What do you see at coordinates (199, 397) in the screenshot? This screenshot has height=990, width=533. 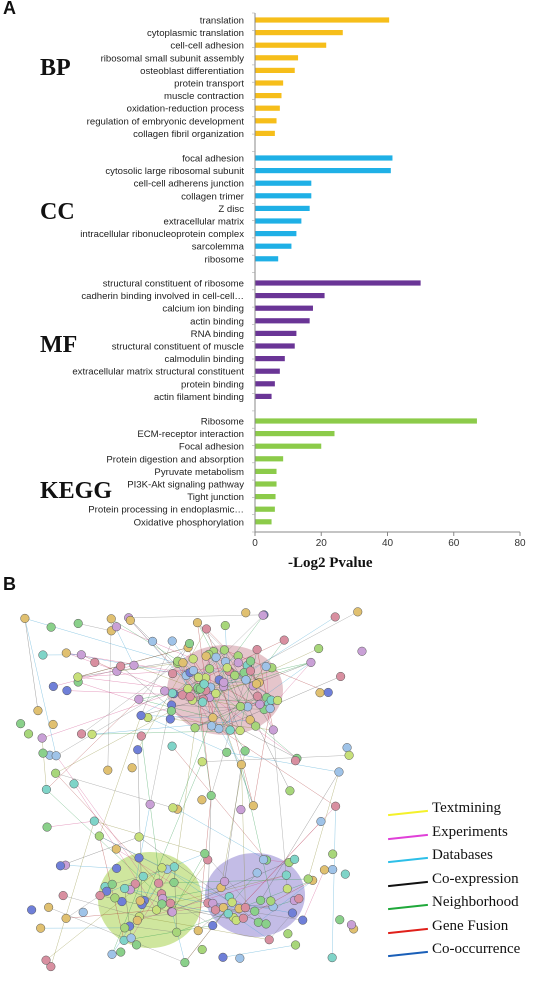 I see `category-label: actin filament binding` at bounding box center [199, 397].